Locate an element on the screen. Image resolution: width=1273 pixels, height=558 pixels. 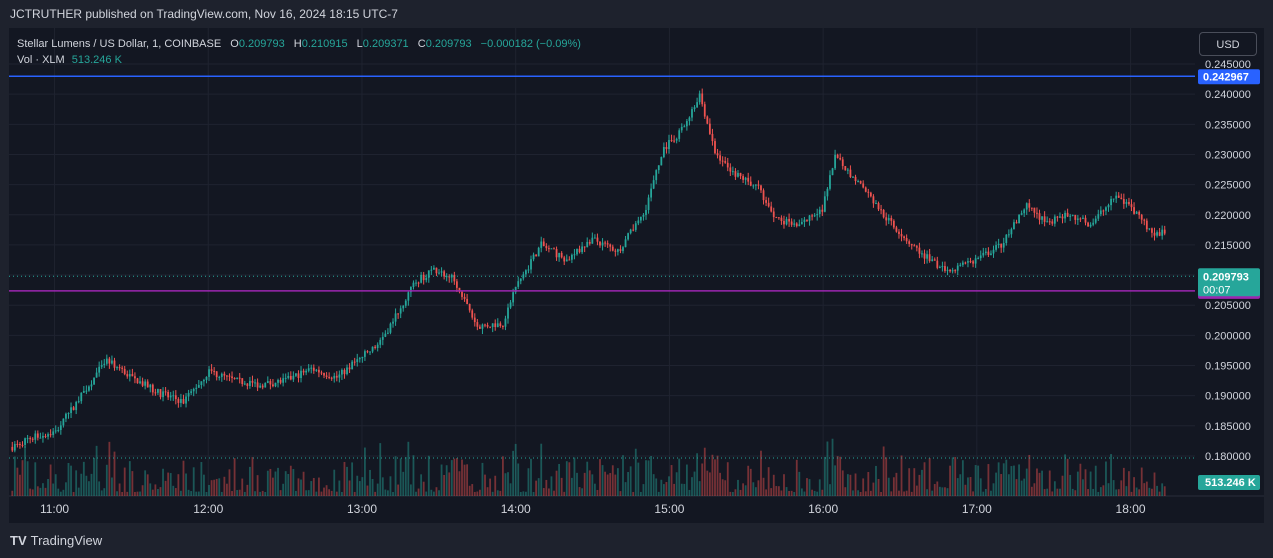
currency-button: USD is located at coordinates (1228, 44).